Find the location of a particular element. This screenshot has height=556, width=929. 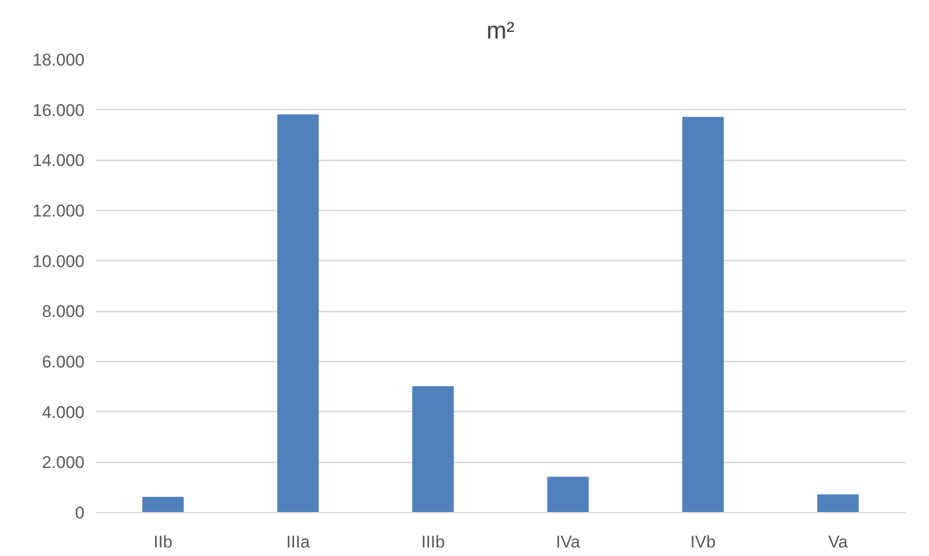

y-tick-label: 16.000 is located at coordinates (58, 110).